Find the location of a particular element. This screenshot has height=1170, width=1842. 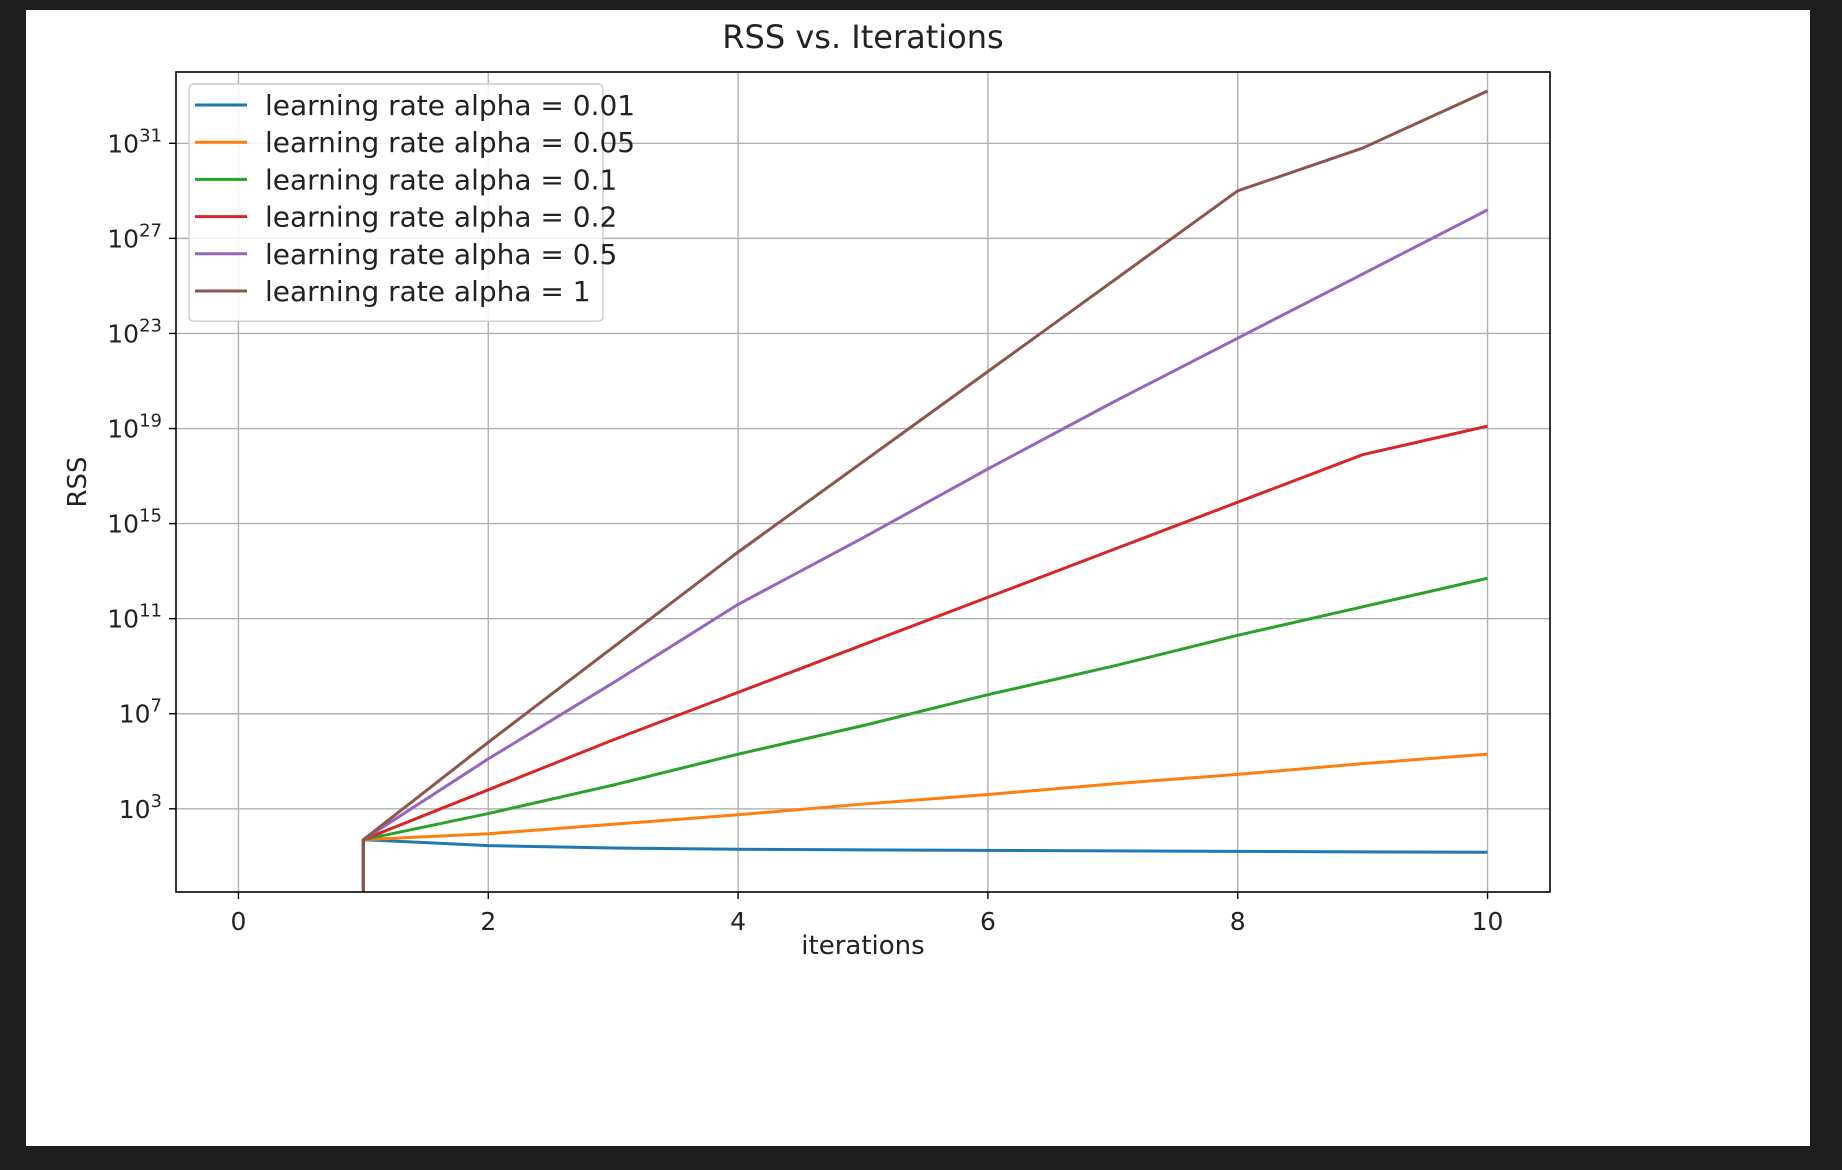

y-tick-label: 10⁷ is located at coordinates (140, 712).